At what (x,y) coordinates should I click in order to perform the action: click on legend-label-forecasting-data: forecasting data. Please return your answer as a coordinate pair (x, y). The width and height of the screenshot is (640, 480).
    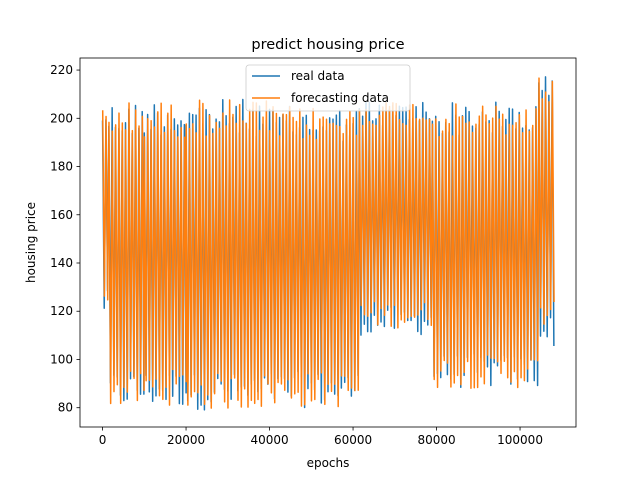
    Looking at the image, I should click on (340, 98).